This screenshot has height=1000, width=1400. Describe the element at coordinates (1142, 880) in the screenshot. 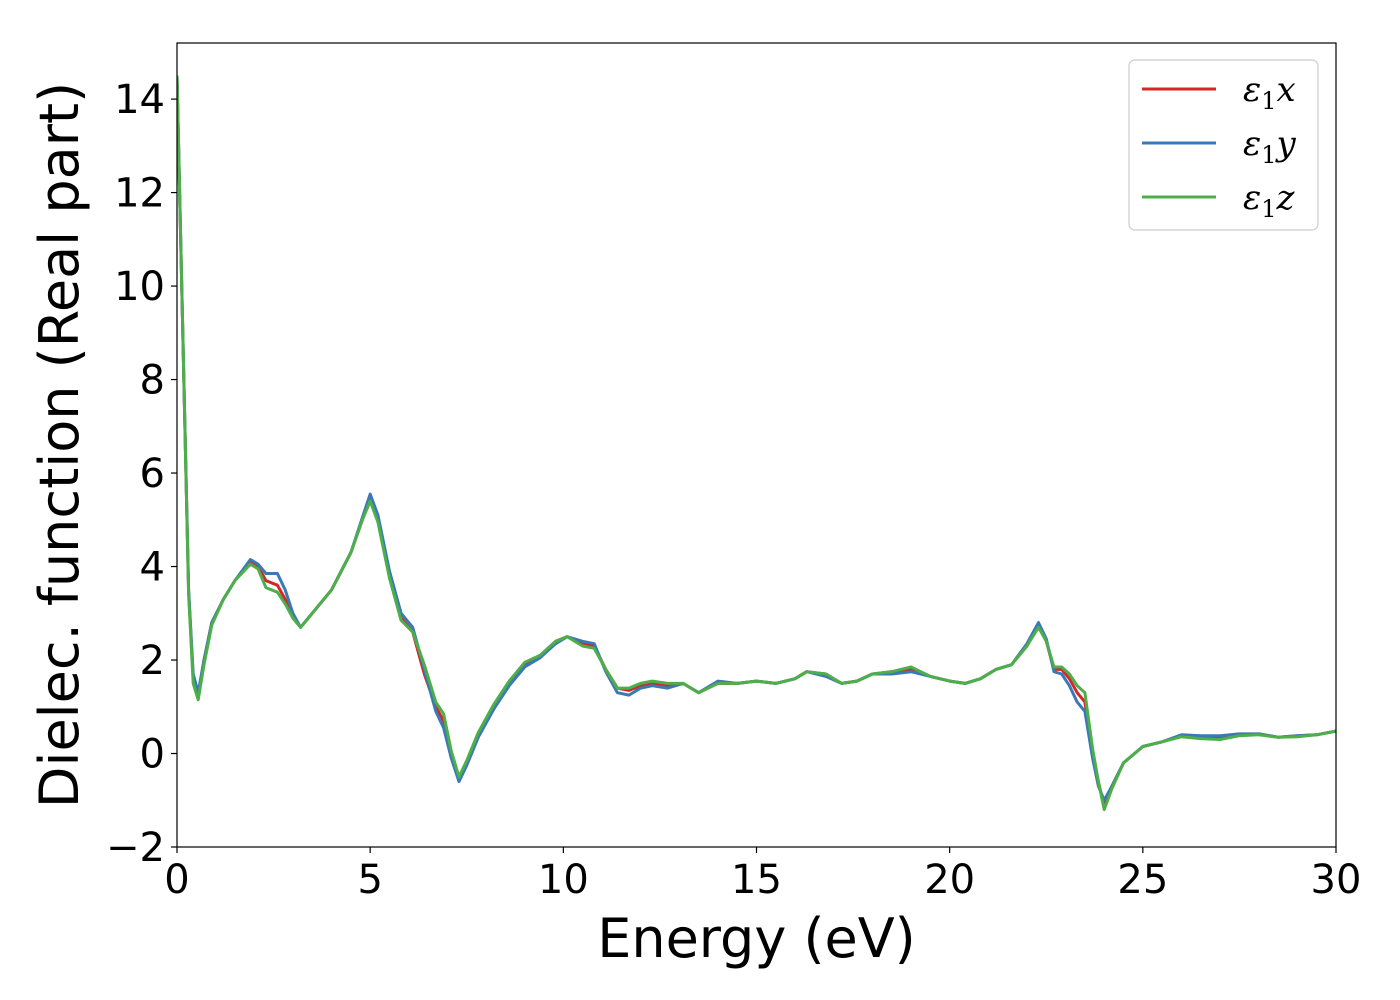

I see `x-tick-label: 25` at that location.